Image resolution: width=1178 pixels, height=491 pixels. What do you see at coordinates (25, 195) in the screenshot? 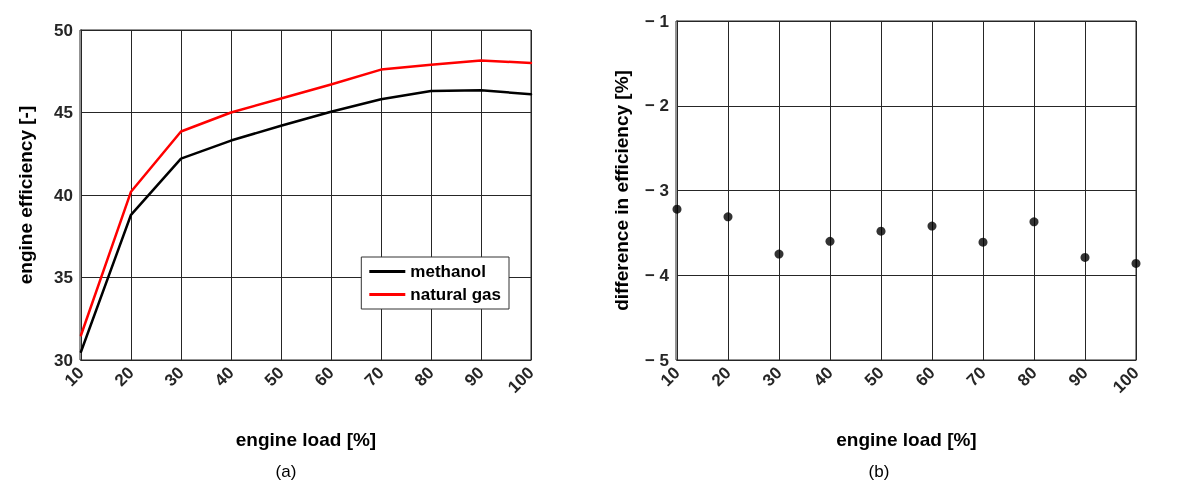
I see `y-axis-title: engine efficiency [-]` at bounding box center [25, 195].